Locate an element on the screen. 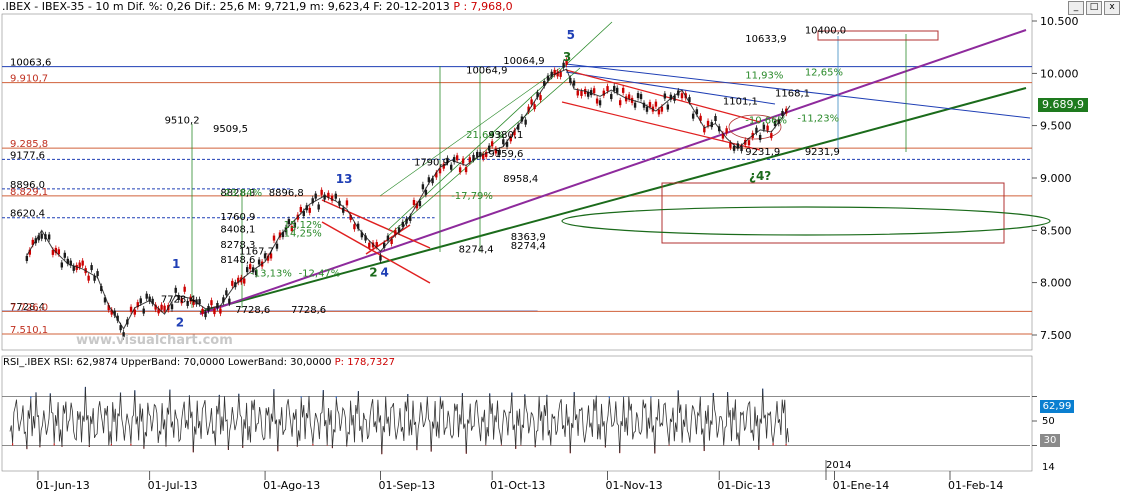 Image resolution: width=1124 pixels, height=495 pixels. annotation-label: 11,93% is located at coordinates (764, 76).